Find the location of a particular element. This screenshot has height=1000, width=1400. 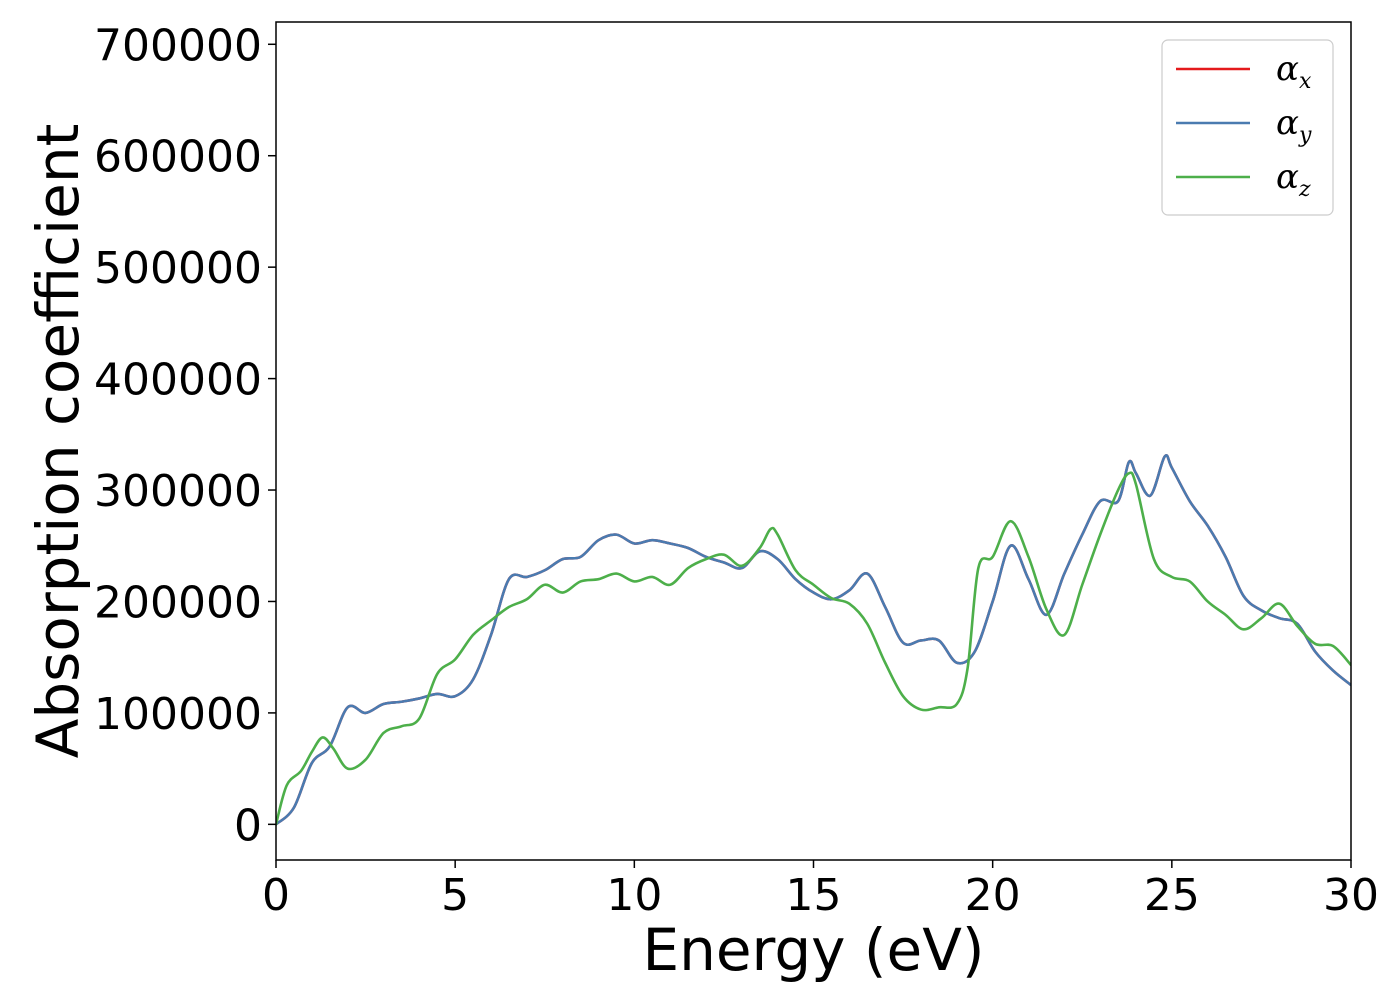

y-tick-label: 0 is located at coordinates (248, 825).